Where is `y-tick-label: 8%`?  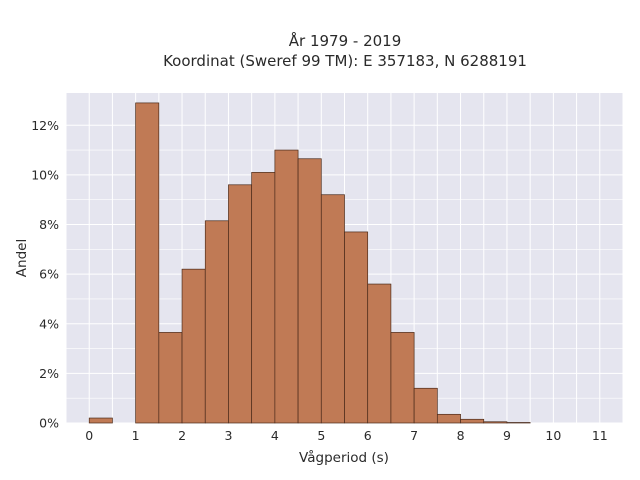
y-tick-label: 8% is located at coordinates (49, 224).